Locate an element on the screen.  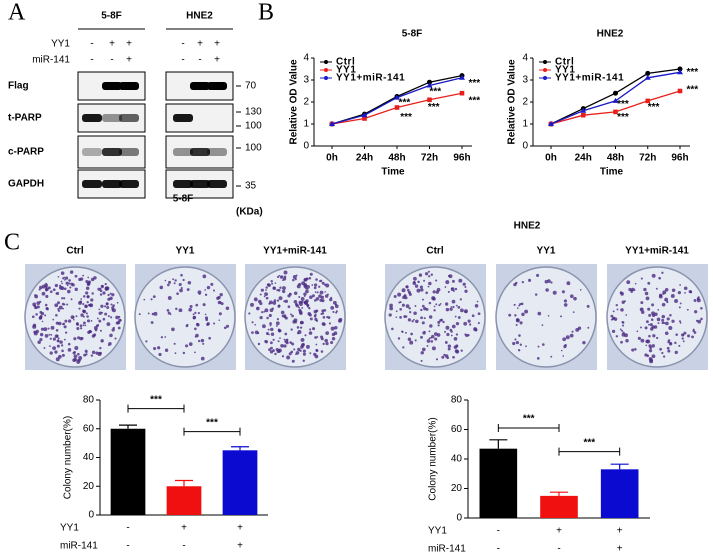
y-tick-label: 0 is located at coordinates (306, 146).